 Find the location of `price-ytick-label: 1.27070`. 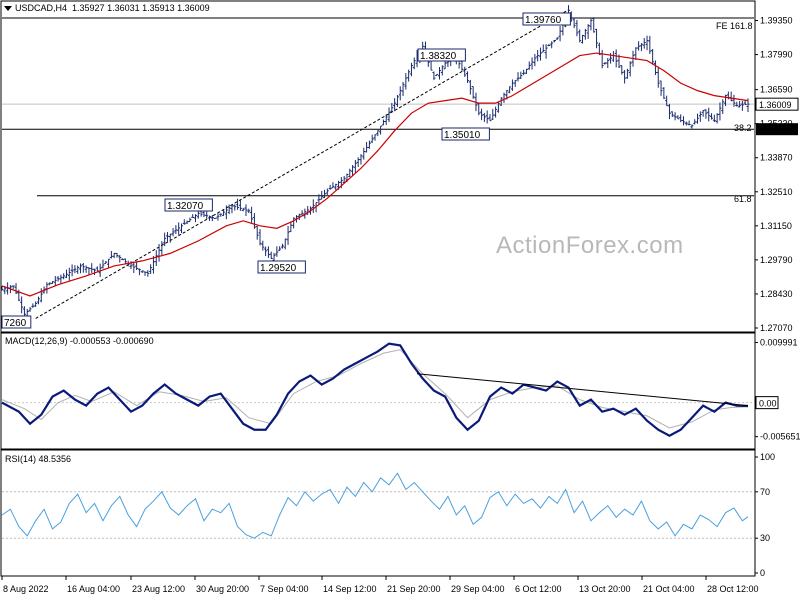

price-ytick-label: 1.27070 is located at coordinates (776, 328).